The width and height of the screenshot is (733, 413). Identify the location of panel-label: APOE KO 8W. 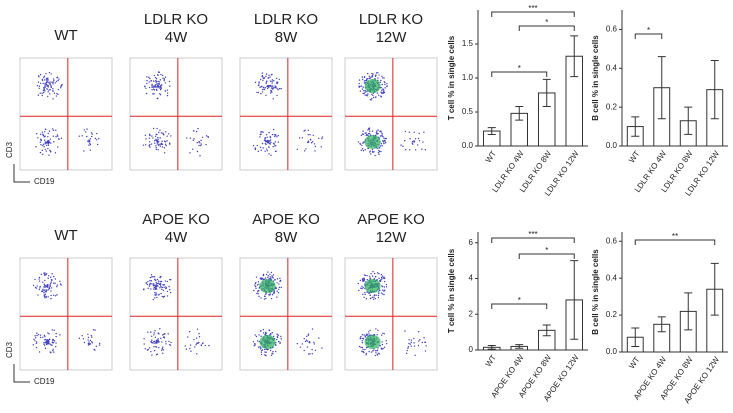
(286, 228).